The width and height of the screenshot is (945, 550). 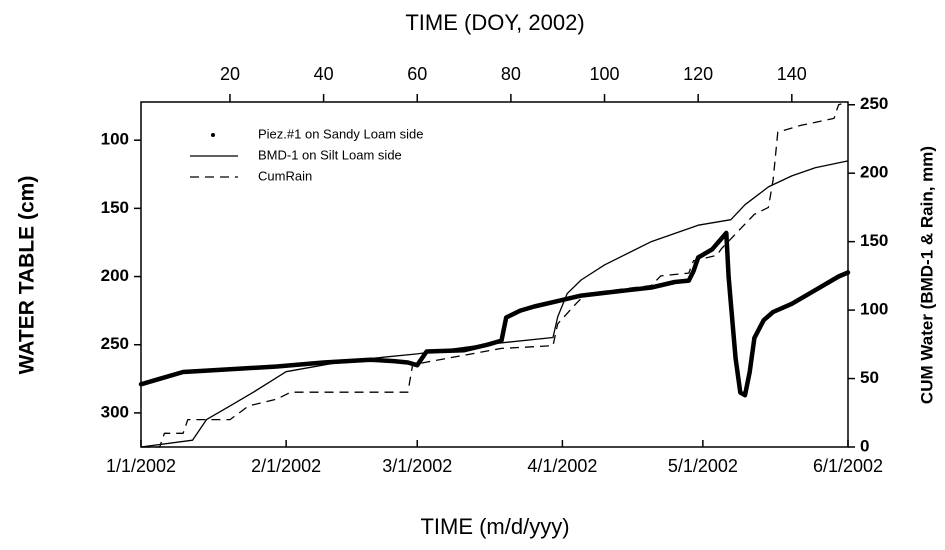 I want to click on y-tick-label: 250, so click(x=115, y=343).